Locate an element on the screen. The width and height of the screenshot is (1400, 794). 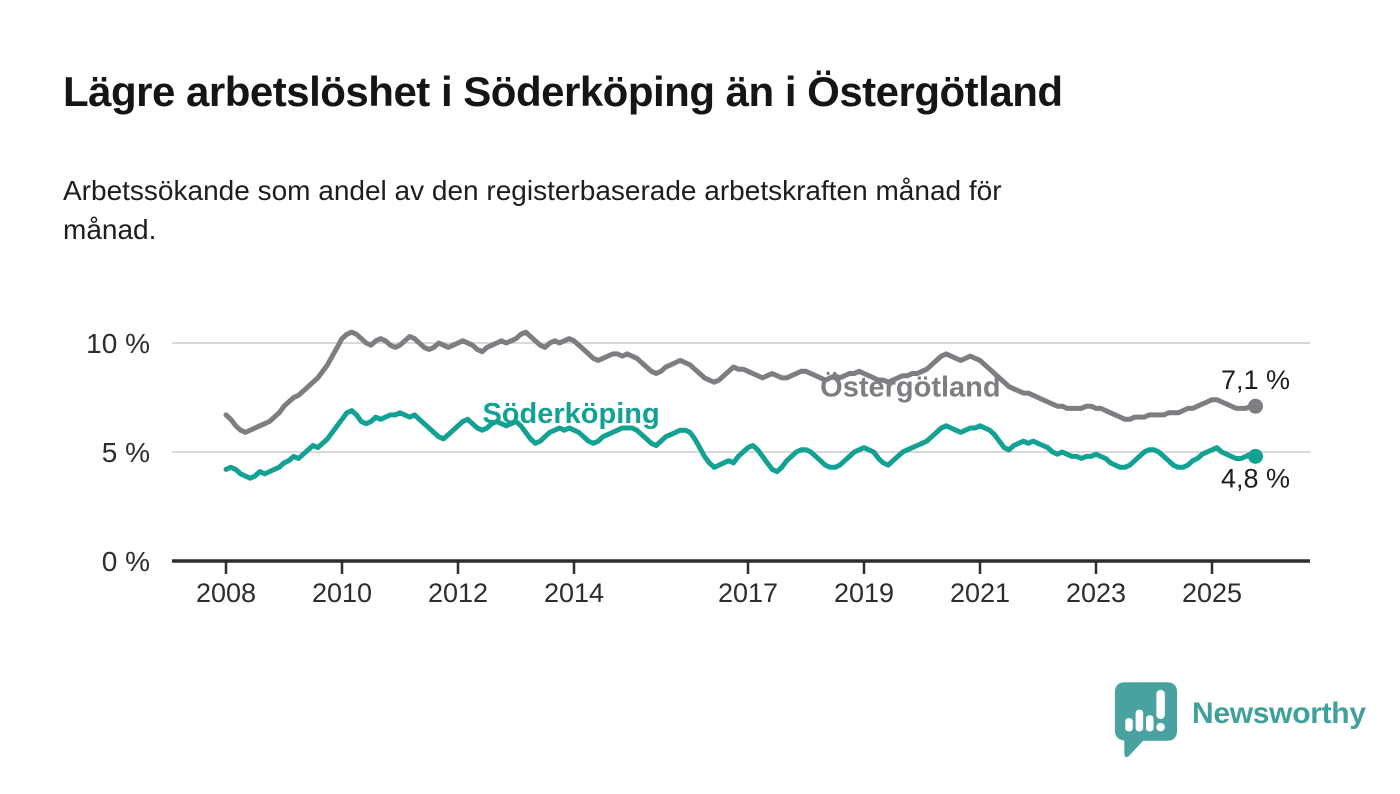
series-line-ostergotland is located at coordinates (740, 382).